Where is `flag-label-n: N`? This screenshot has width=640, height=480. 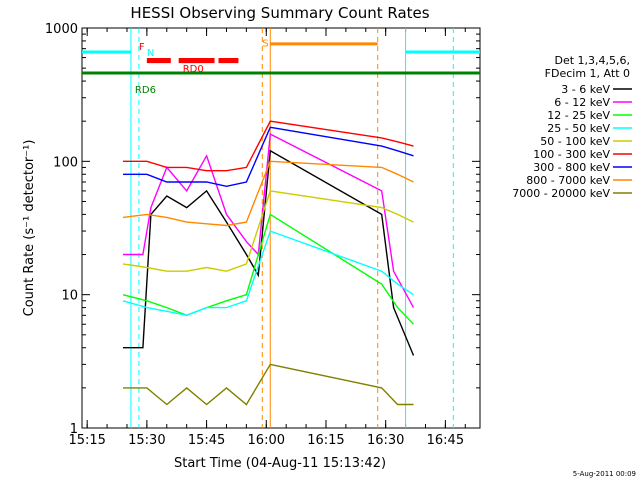 flag-label-n: N is located at coordinates (150, 53).